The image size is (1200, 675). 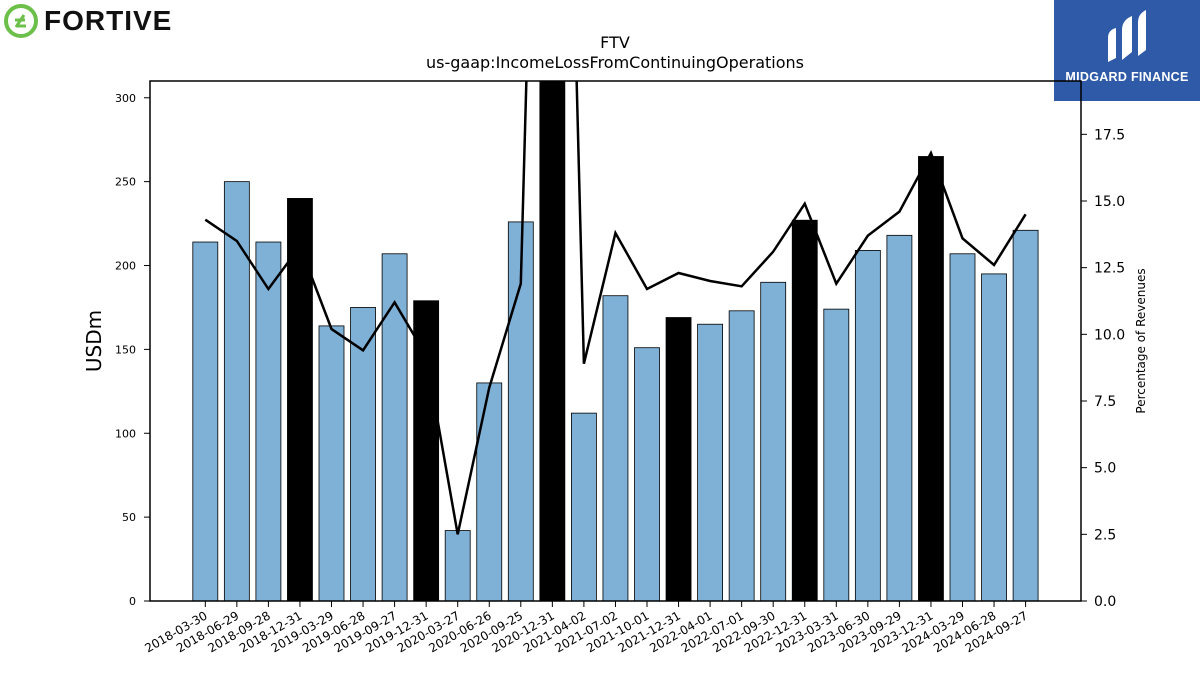 I want to click on midgard-logo-icon, so click(x=1127, y=36).